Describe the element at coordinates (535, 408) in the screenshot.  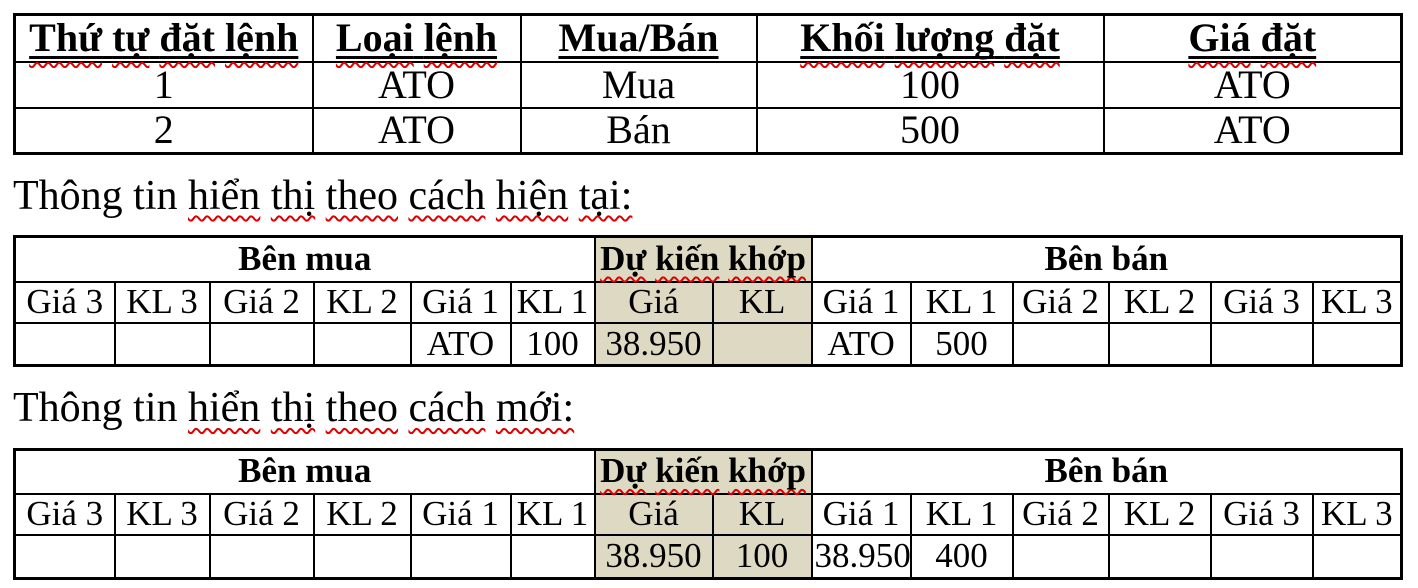
I see `misspelled-word: mới:` at that location.